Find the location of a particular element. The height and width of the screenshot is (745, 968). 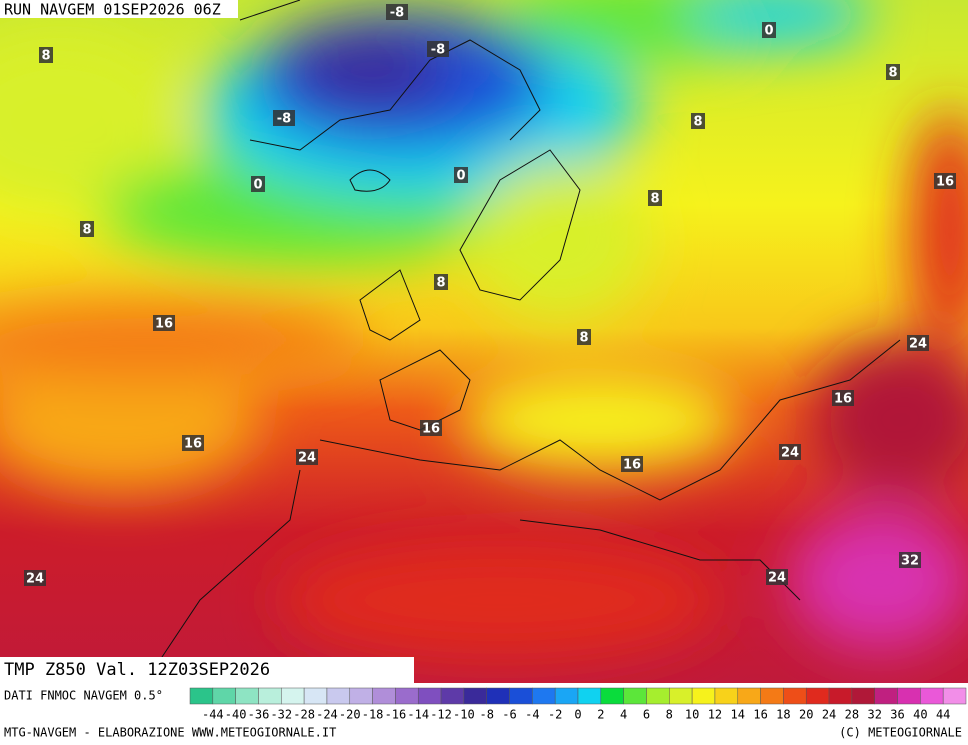

colorbar-label: 12 is located at coordinates (715, 715).